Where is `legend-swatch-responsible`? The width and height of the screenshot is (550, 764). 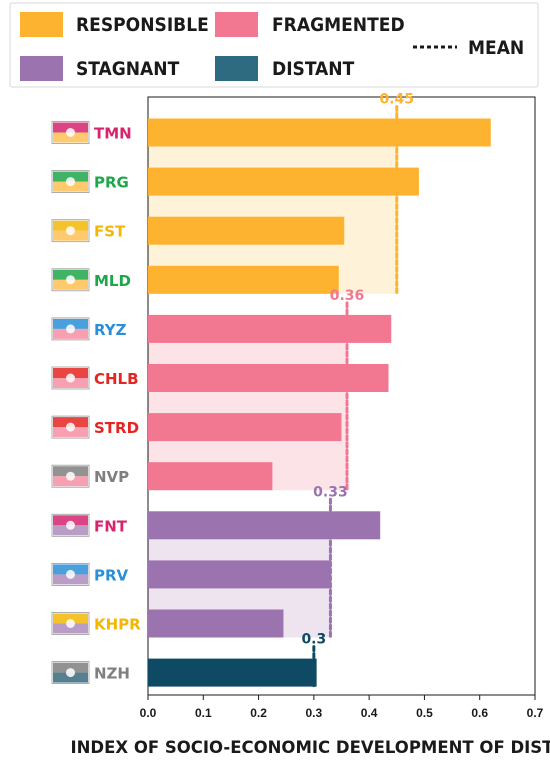 legend-swatch-responsible is located at coordinates (41, 24).